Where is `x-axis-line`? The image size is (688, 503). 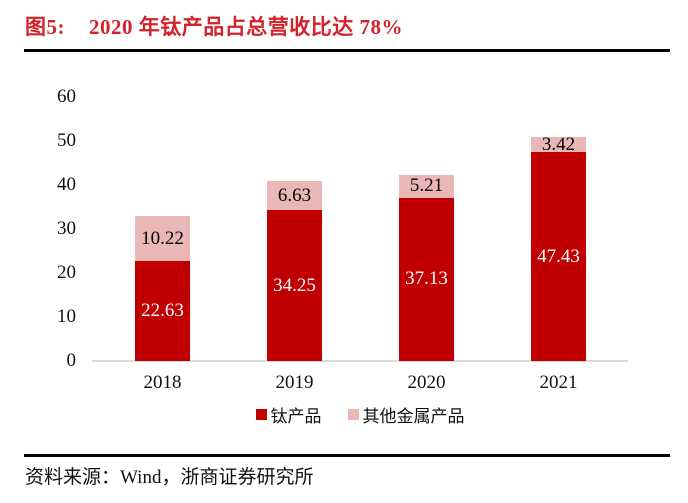
x-axis-line is located at coordinates (360, 361).